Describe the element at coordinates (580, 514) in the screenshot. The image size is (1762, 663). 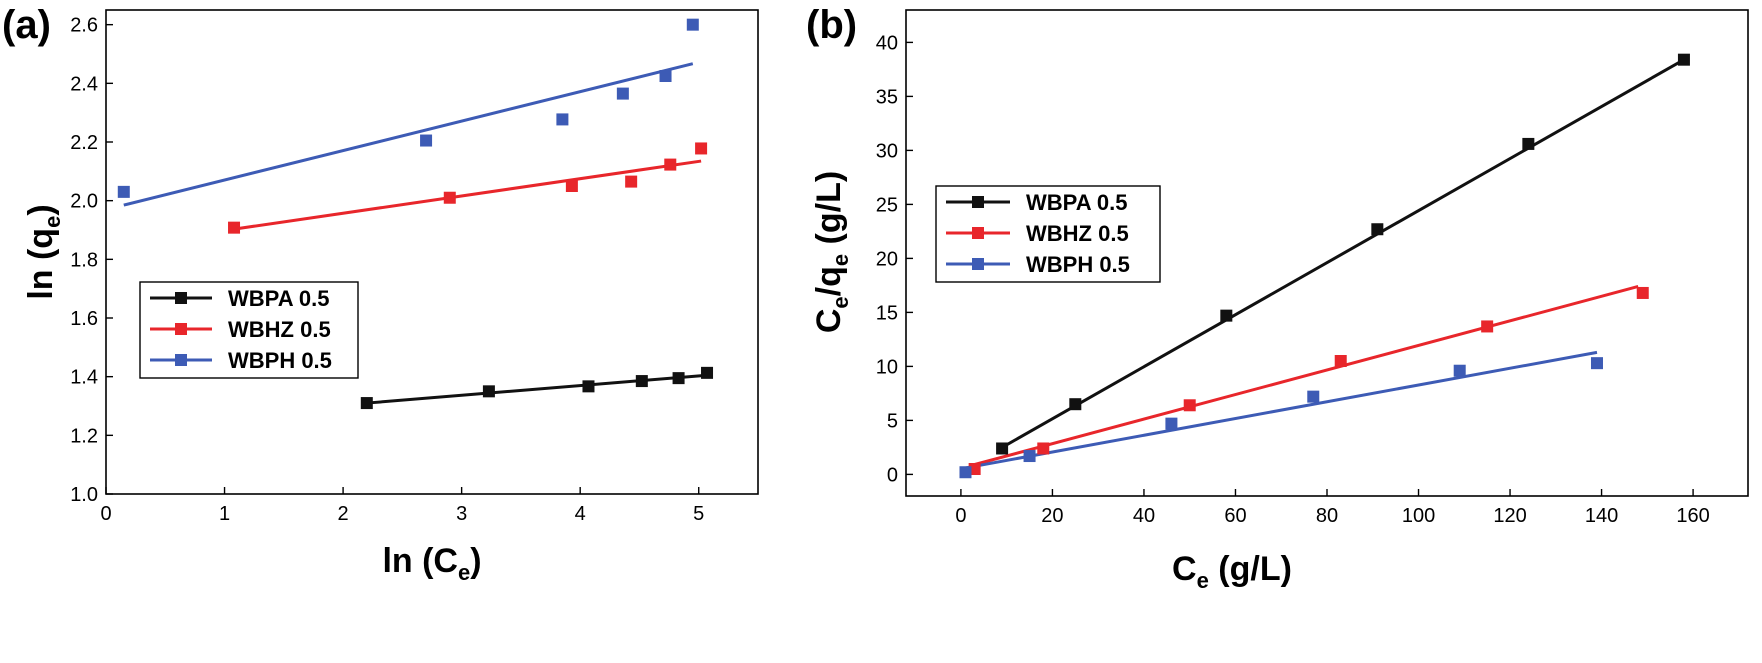
I see `x-tick-label: 4` at that location.